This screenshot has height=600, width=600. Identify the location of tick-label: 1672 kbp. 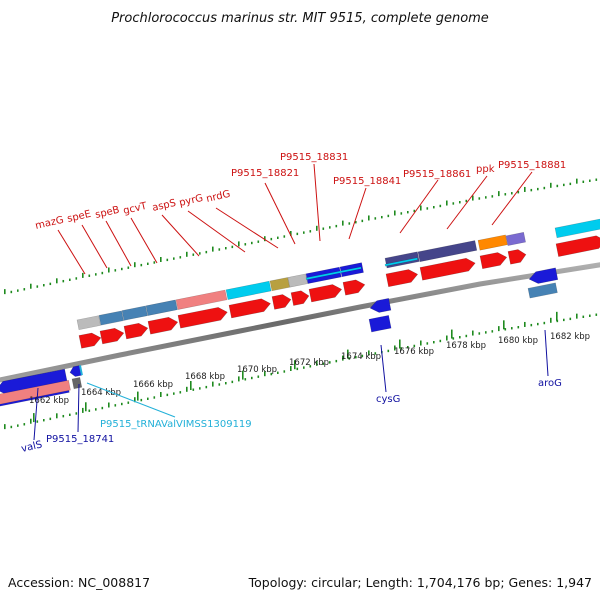
(309, 363).